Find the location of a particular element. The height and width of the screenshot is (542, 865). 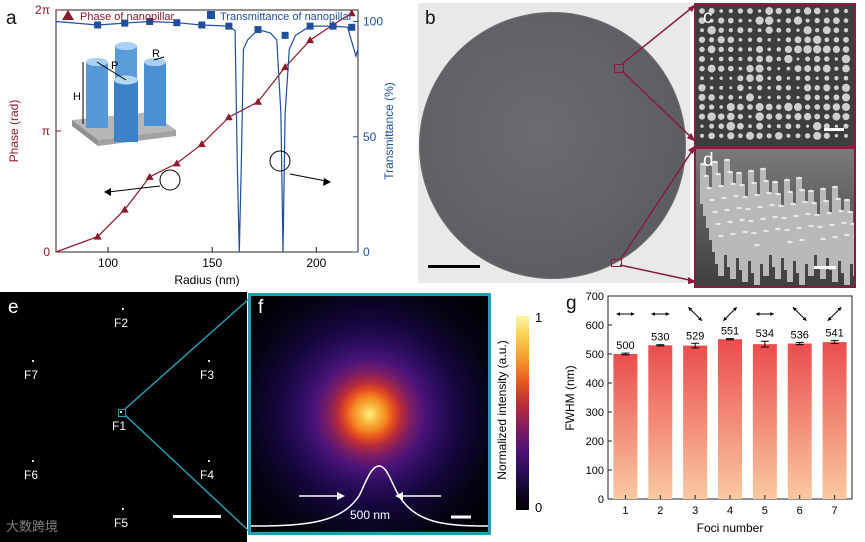

g-y-tick-label: 500 is located at coordinates (595, 355).